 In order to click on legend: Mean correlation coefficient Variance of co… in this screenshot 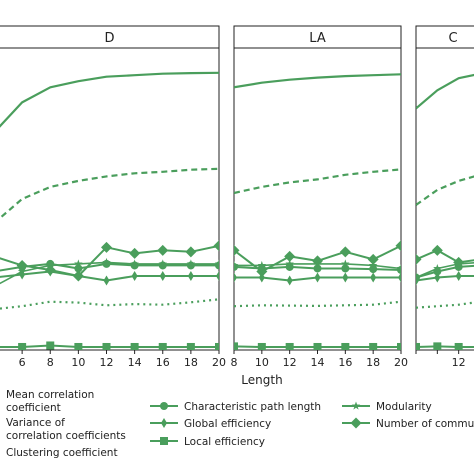, I will do `click(240, 424)`.